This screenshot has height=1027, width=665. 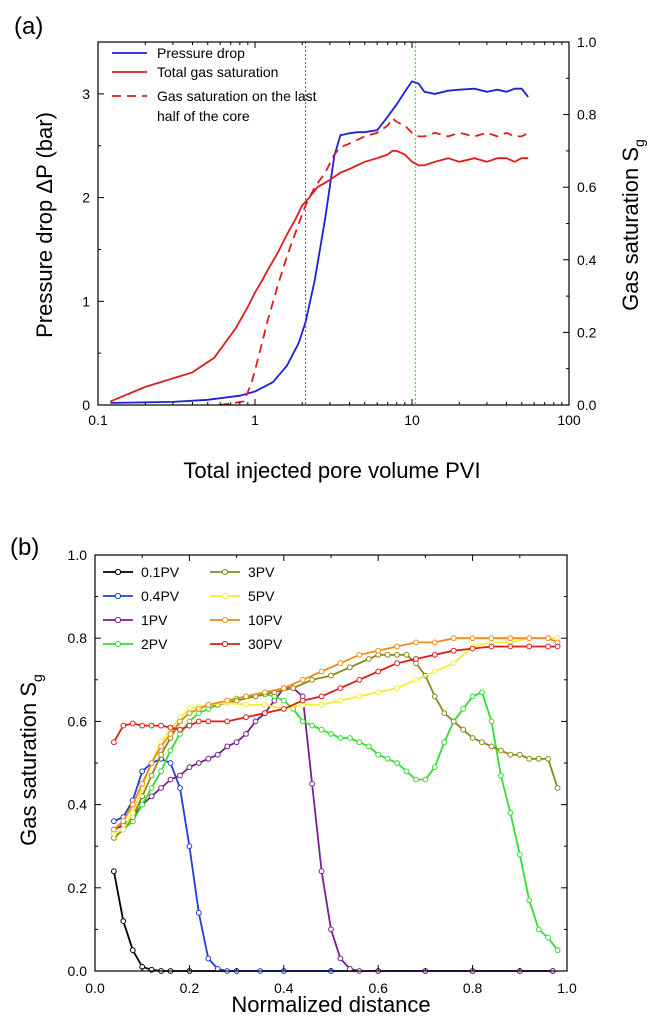 What do you see at coordinates (37, 678) in the screenshot?
I see `panel-b-y-axis-title-subscript: g` at bounding box center [37, 678].